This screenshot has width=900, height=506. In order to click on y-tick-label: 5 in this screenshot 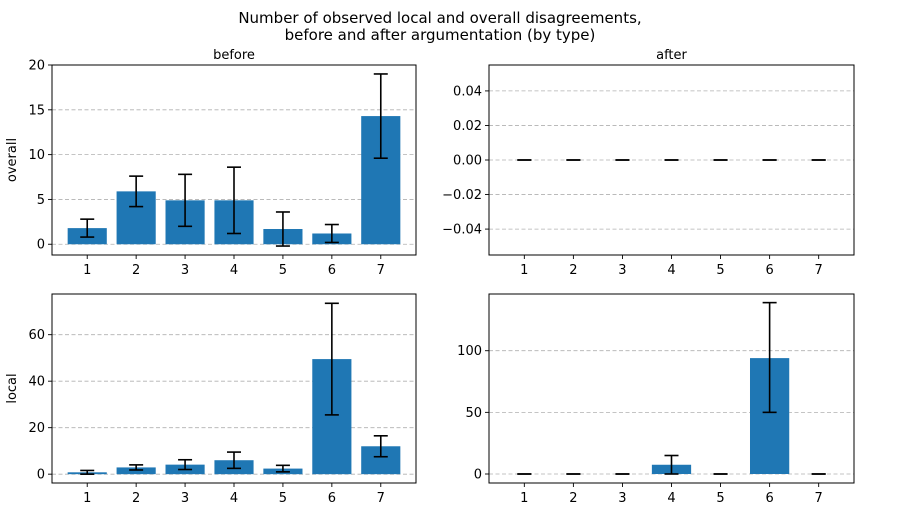, I will do `click(41, 200)`.